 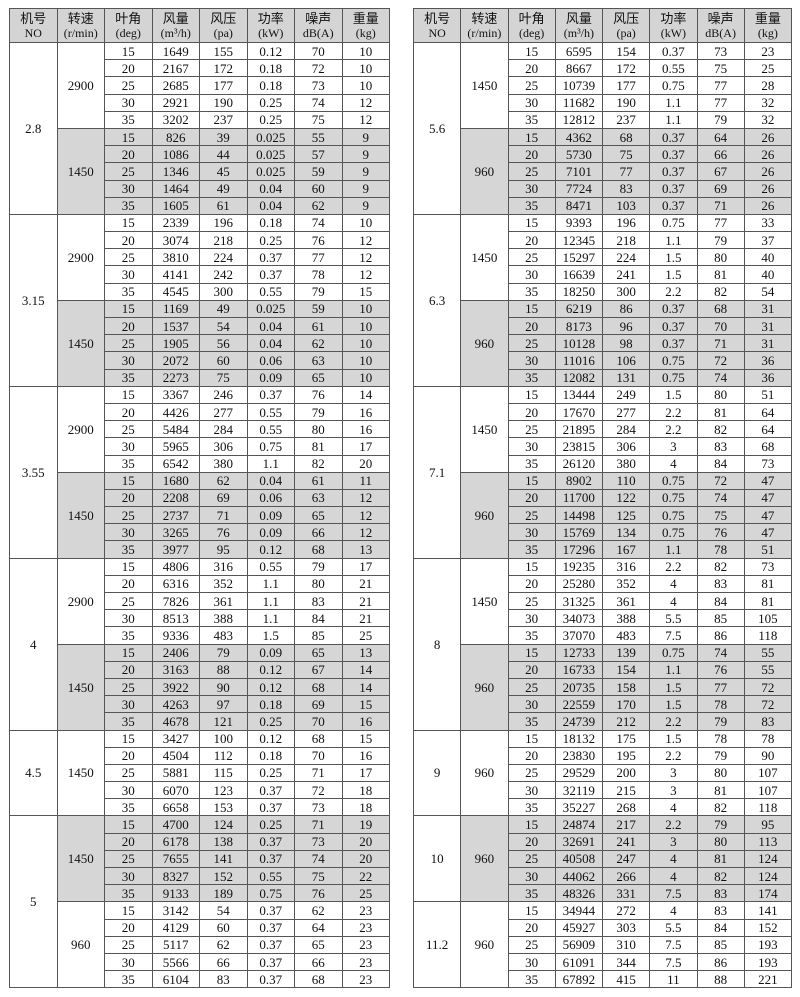 What do you see at coordinates (175, 738) in the screenshot?
I see `airflow-cell: 3427` at bounding box center [175, 738].